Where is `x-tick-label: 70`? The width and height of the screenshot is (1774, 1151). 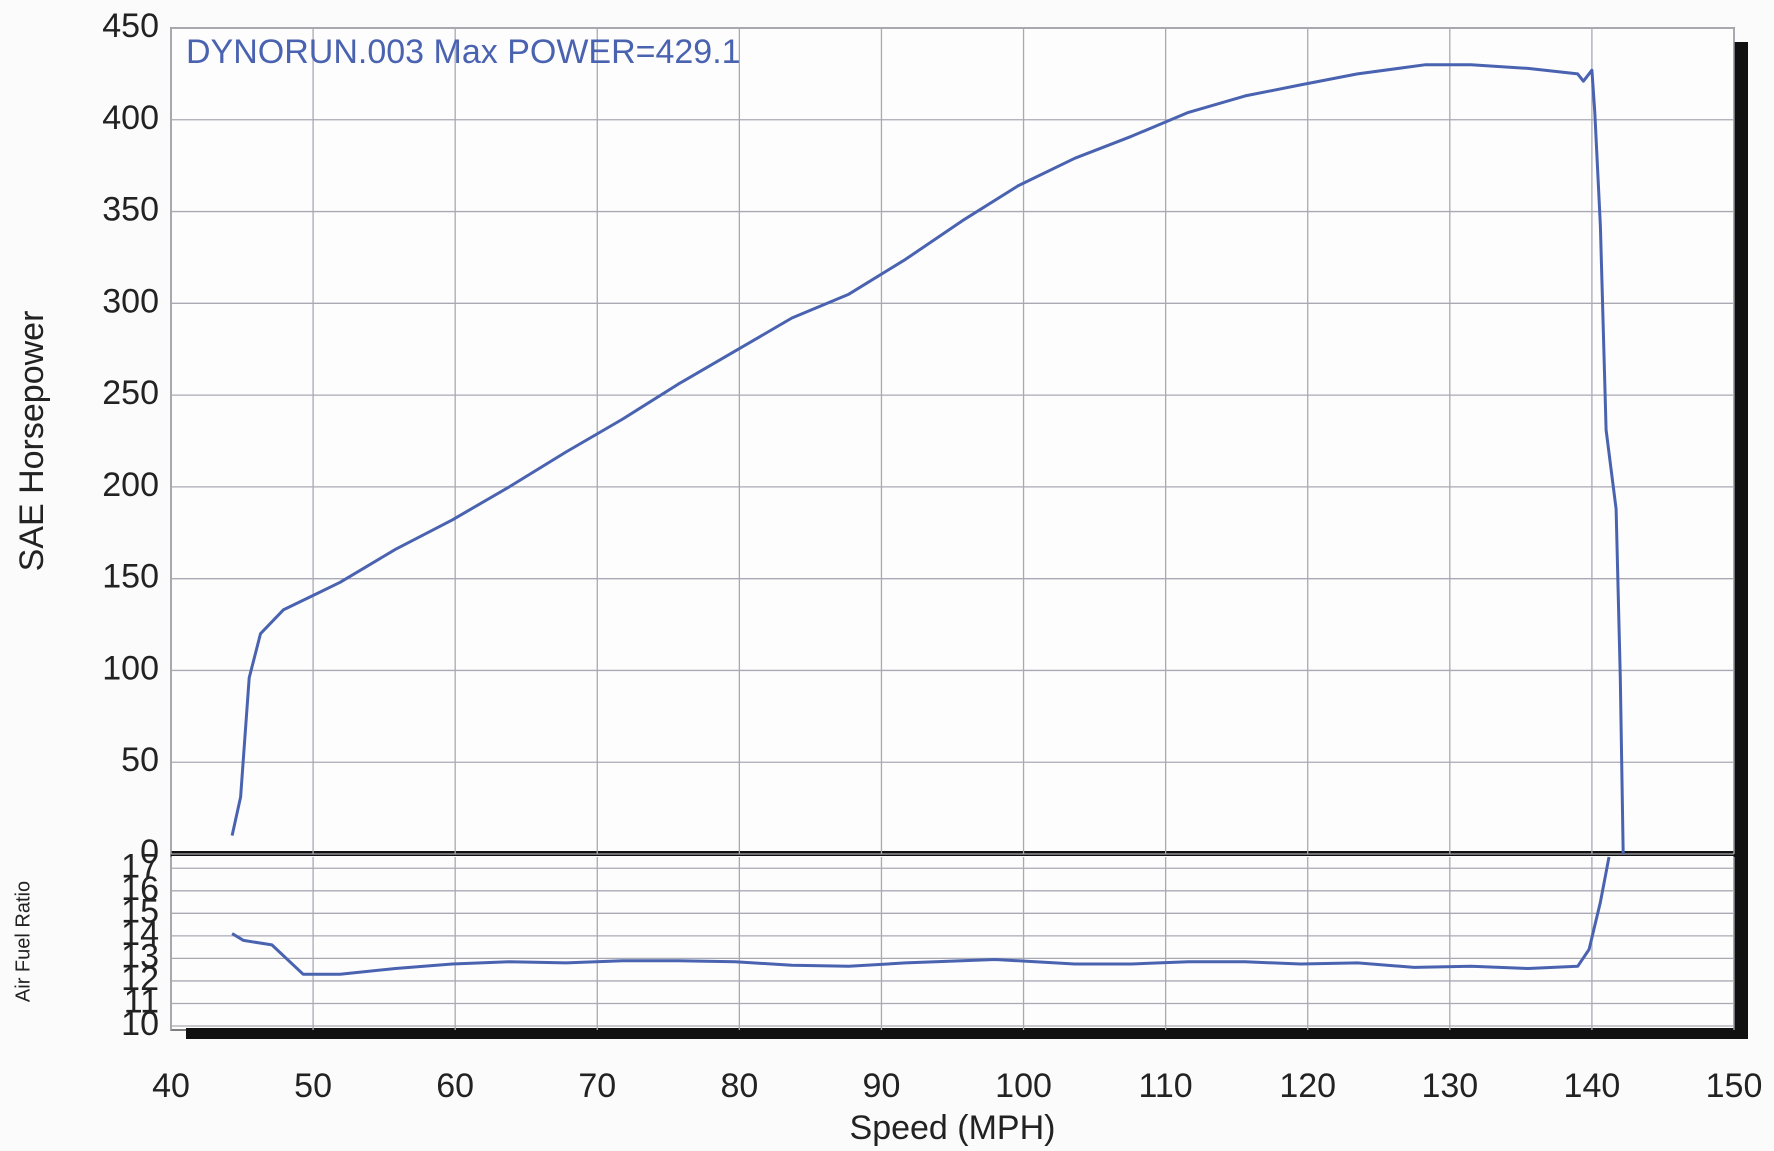 x-tick-label: 70 is located at coordinates (597, 1086).